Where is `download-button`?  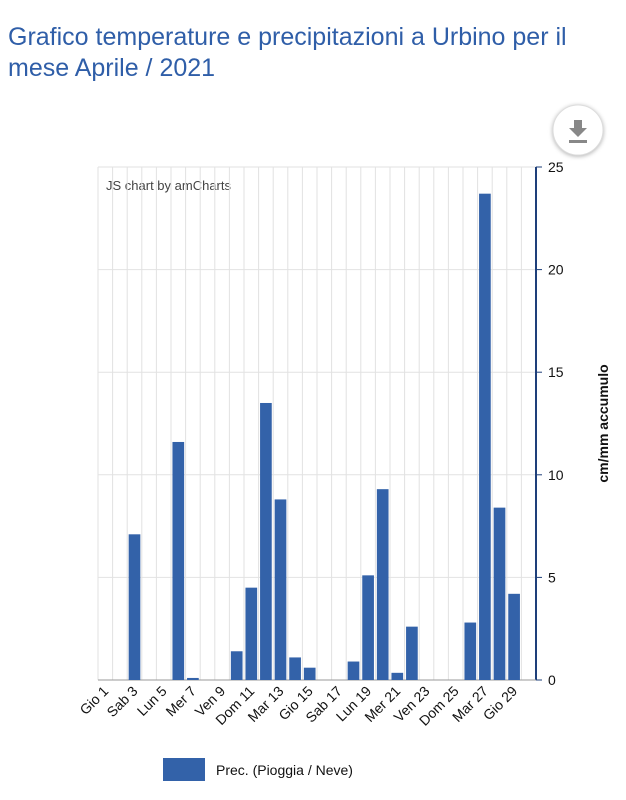 download-button is located at coordinates (578, 130).